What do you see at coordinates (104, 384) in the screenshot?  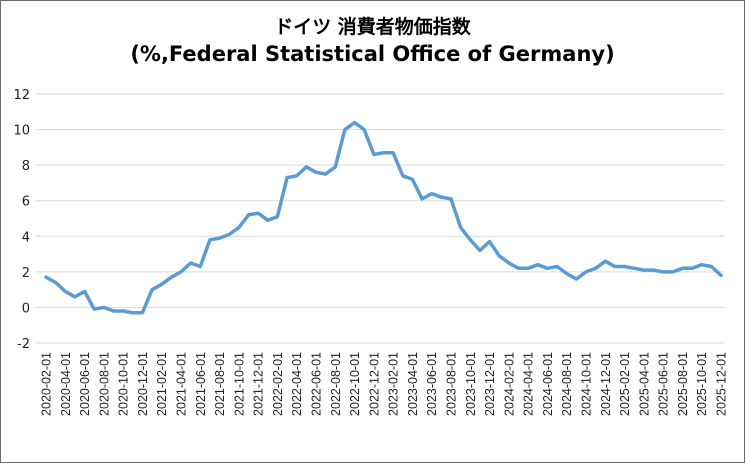 I see `x-tick-label: 2020-08-01` at bounding box center [104, 384].